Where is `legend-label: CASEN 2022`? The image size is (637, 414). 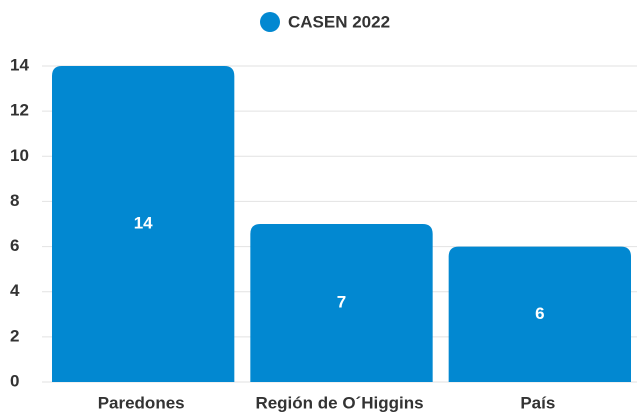 legend-label: CASEN 2022 is located at coordinates (339, 21).